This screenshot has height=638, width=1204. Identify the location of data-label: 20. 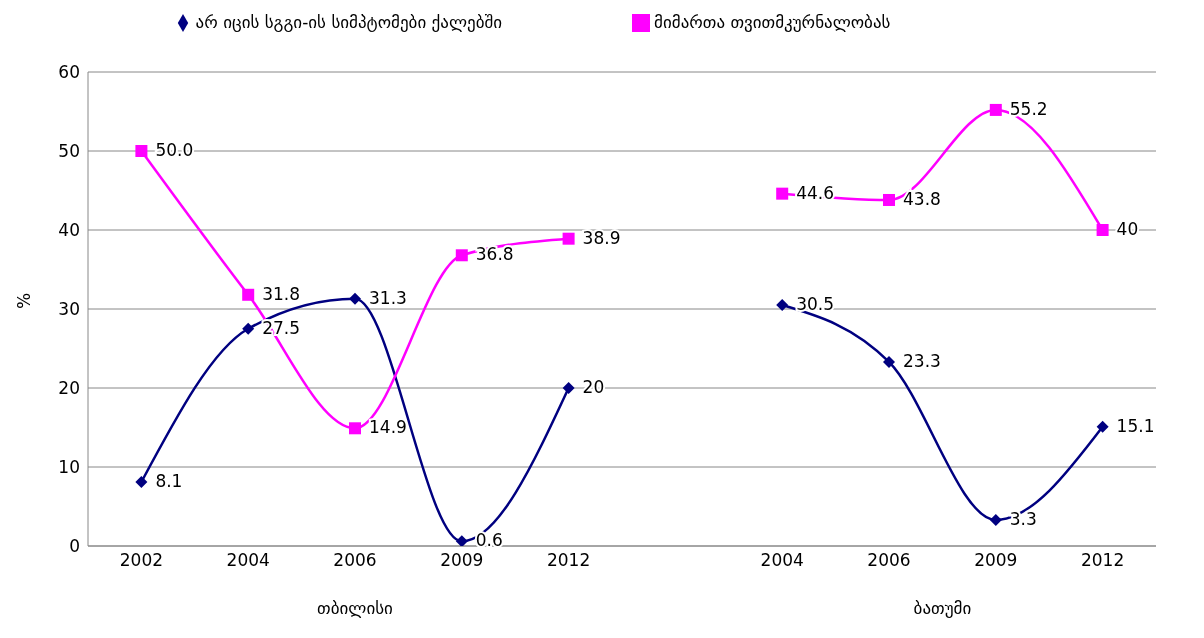
(593, 387).